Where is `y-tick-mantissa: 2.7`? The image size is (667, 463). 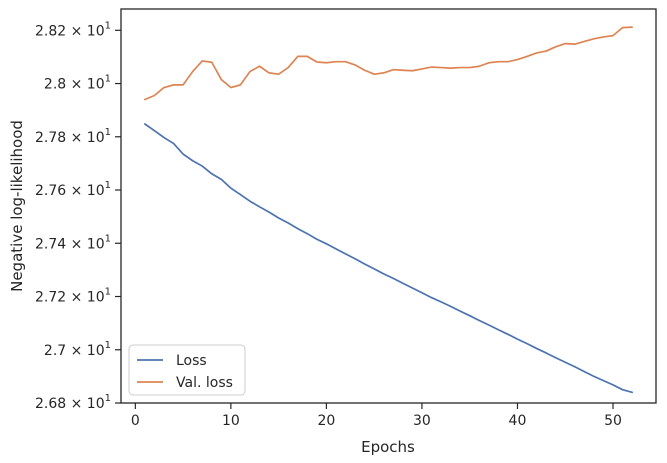 y-tick-mantissa: 2.7 is located at coordinates (55, 351).